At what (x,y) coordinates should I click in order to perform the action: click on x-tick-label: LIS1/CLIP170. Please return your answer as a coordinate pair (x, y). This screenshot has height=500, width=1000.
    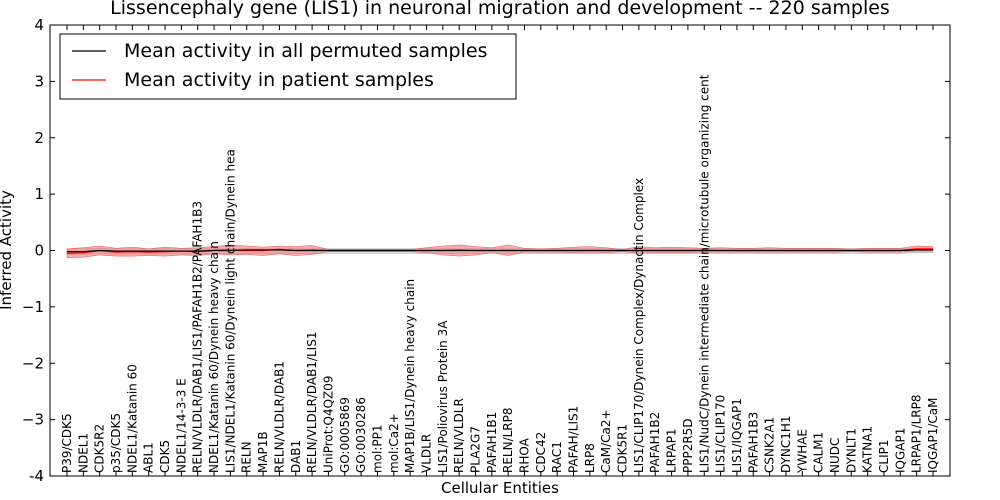
    Looking at the image, I should click on (721, 434).